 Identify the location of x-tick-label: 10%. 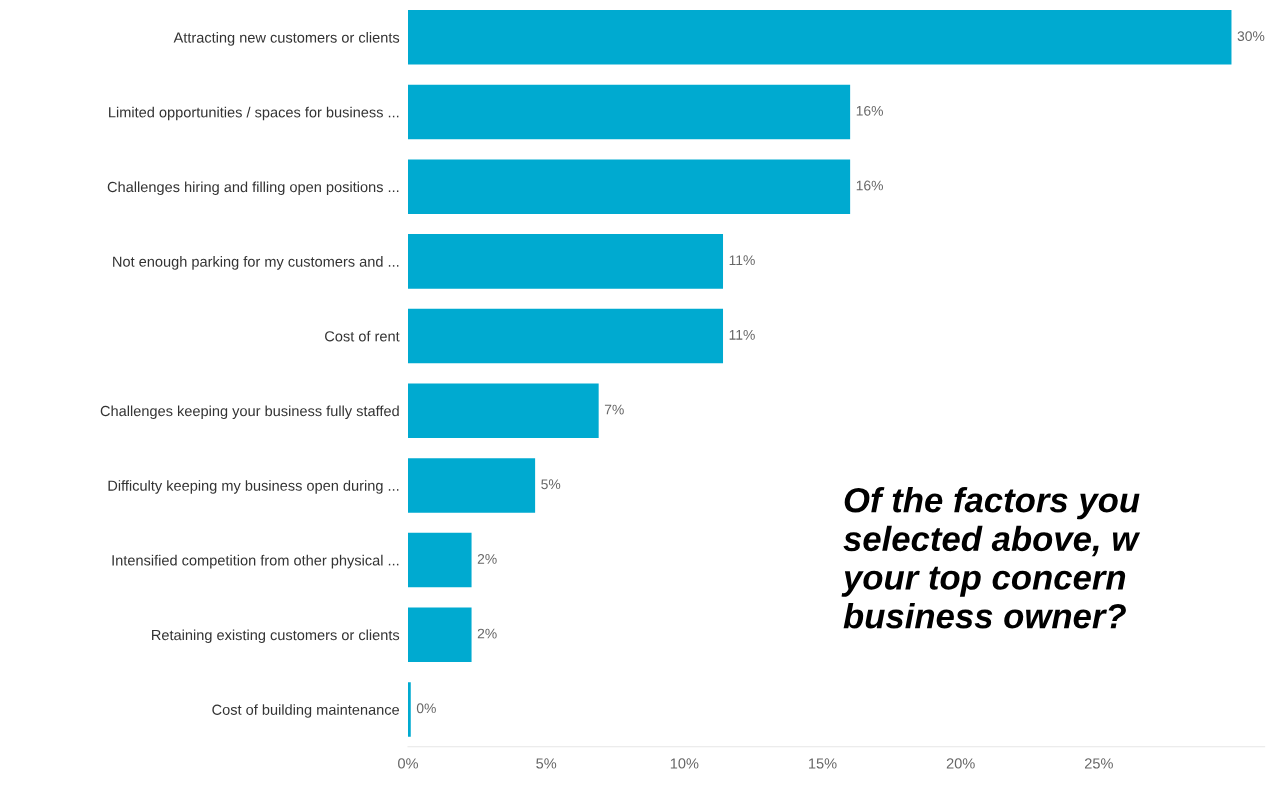
(684, 763).